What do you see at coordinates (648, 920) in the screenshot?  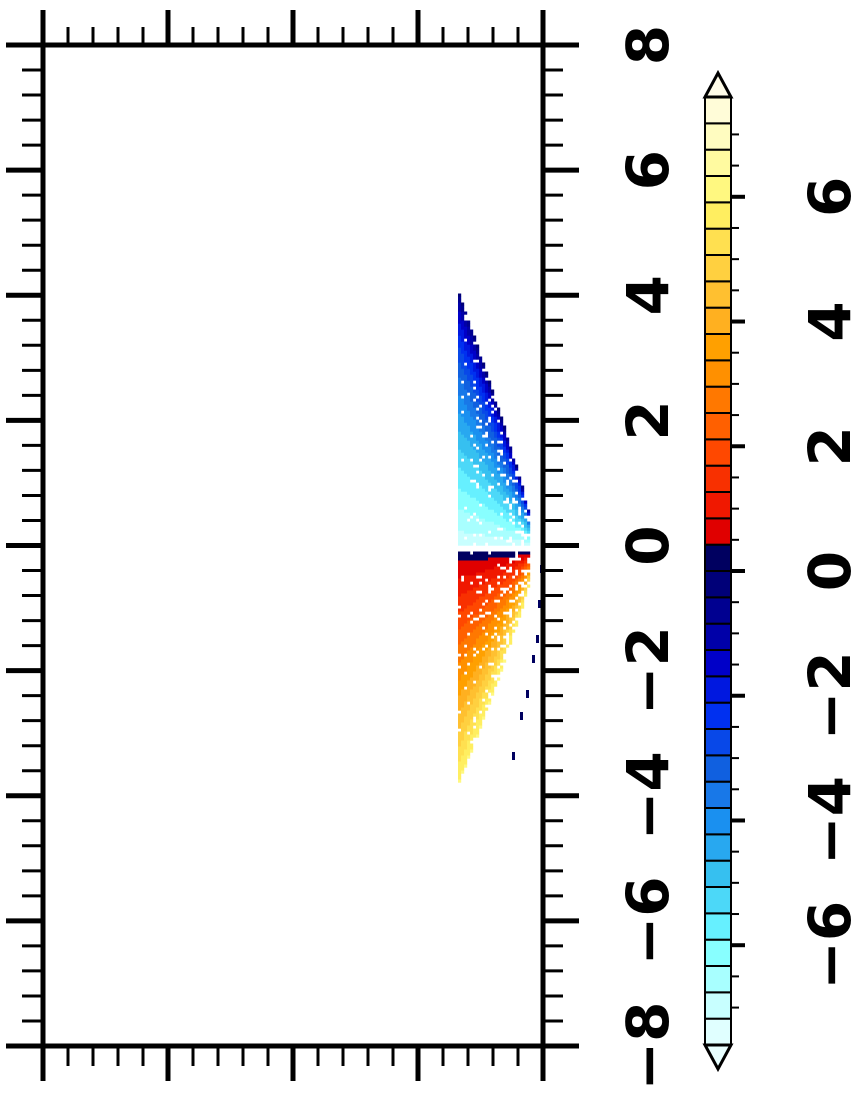 I see `axis-tick-label: −6` at bounding box center [648, 920].